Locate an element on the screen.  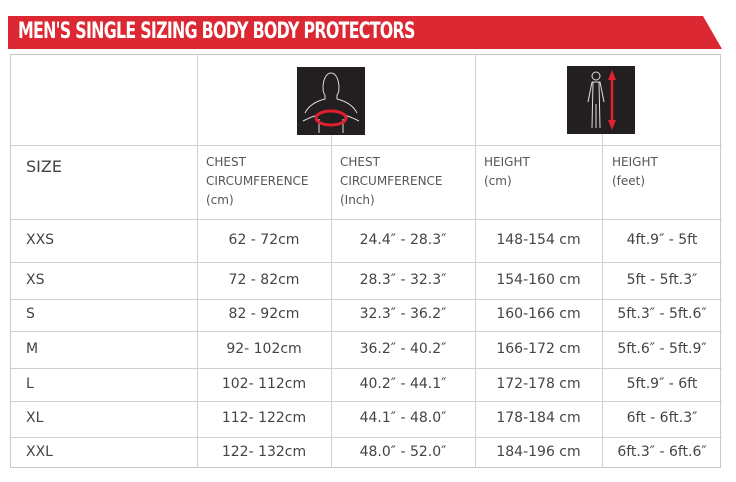
cell-chest-in: 40.2″ - 44.1″ is located at coordinates (403, 383).